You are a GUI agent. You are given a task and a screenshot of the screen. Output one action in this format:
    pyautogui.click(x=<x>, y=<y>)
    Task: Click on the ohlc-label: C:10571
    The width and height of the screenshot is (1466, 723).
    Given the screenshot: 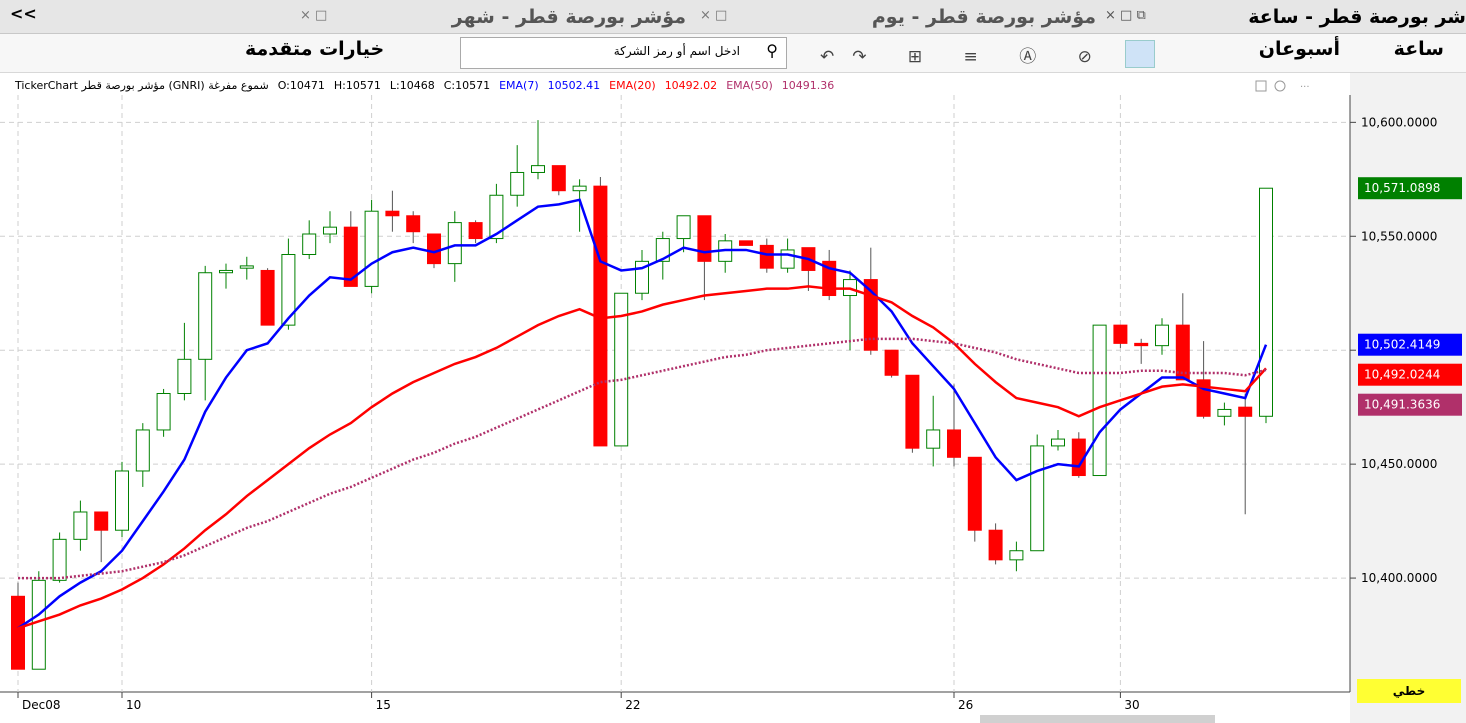 What is the action you would take?
    pyautogui.click(x=467, y=85)
    